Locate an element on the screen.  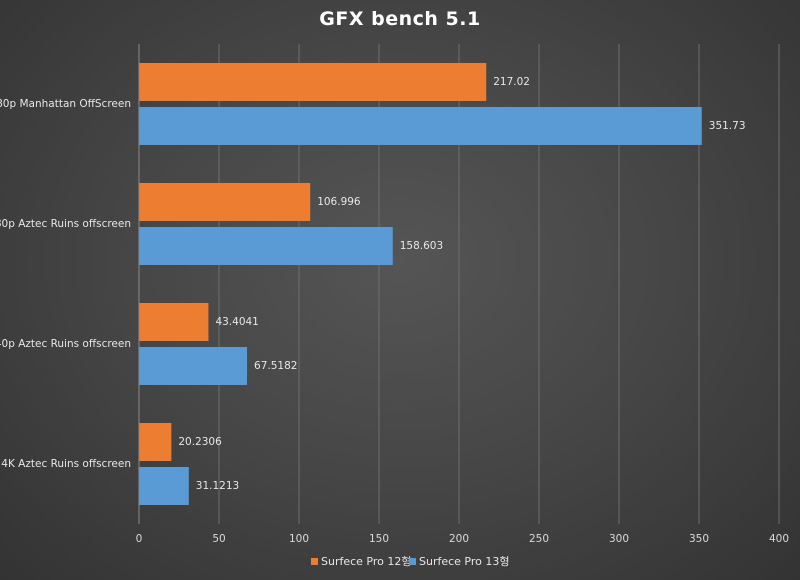
data-label: 106.996 is located at coordinates (339, 202).